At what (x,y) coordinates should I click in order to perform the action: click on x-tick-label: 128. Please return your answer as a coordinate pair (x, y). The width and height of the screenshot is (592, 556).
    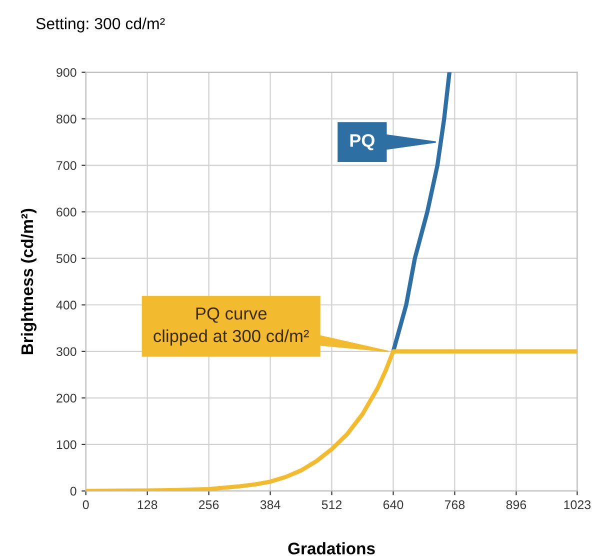
    Looking at the image, I should click on (148, 505).